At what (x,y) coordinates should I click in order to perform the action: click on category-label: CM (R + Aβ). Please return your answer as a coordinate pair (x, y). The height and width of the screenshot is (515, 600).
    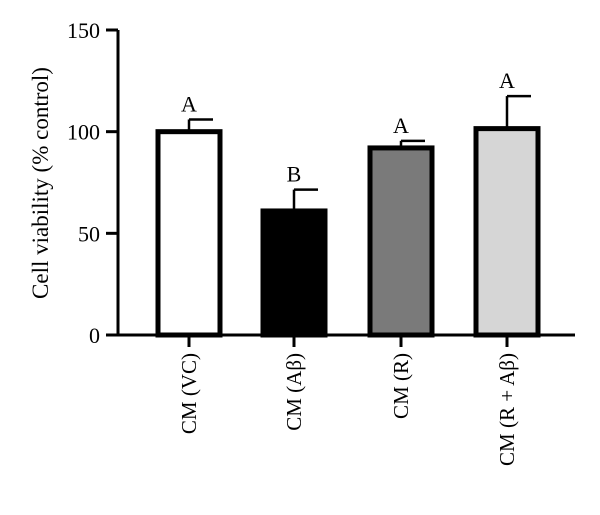
    Looking at the image, I should click on (507, 409).